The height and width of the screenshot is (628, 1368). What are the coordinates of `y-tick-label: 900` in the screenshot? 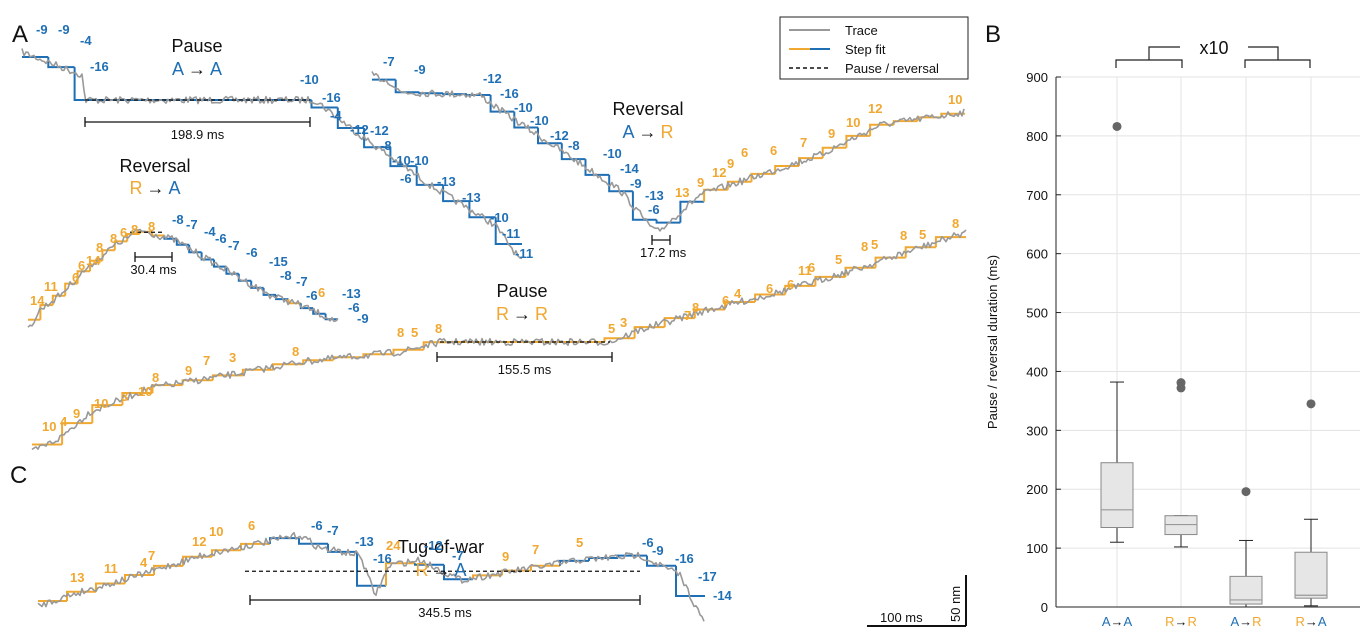 It's located at (1037, 77).